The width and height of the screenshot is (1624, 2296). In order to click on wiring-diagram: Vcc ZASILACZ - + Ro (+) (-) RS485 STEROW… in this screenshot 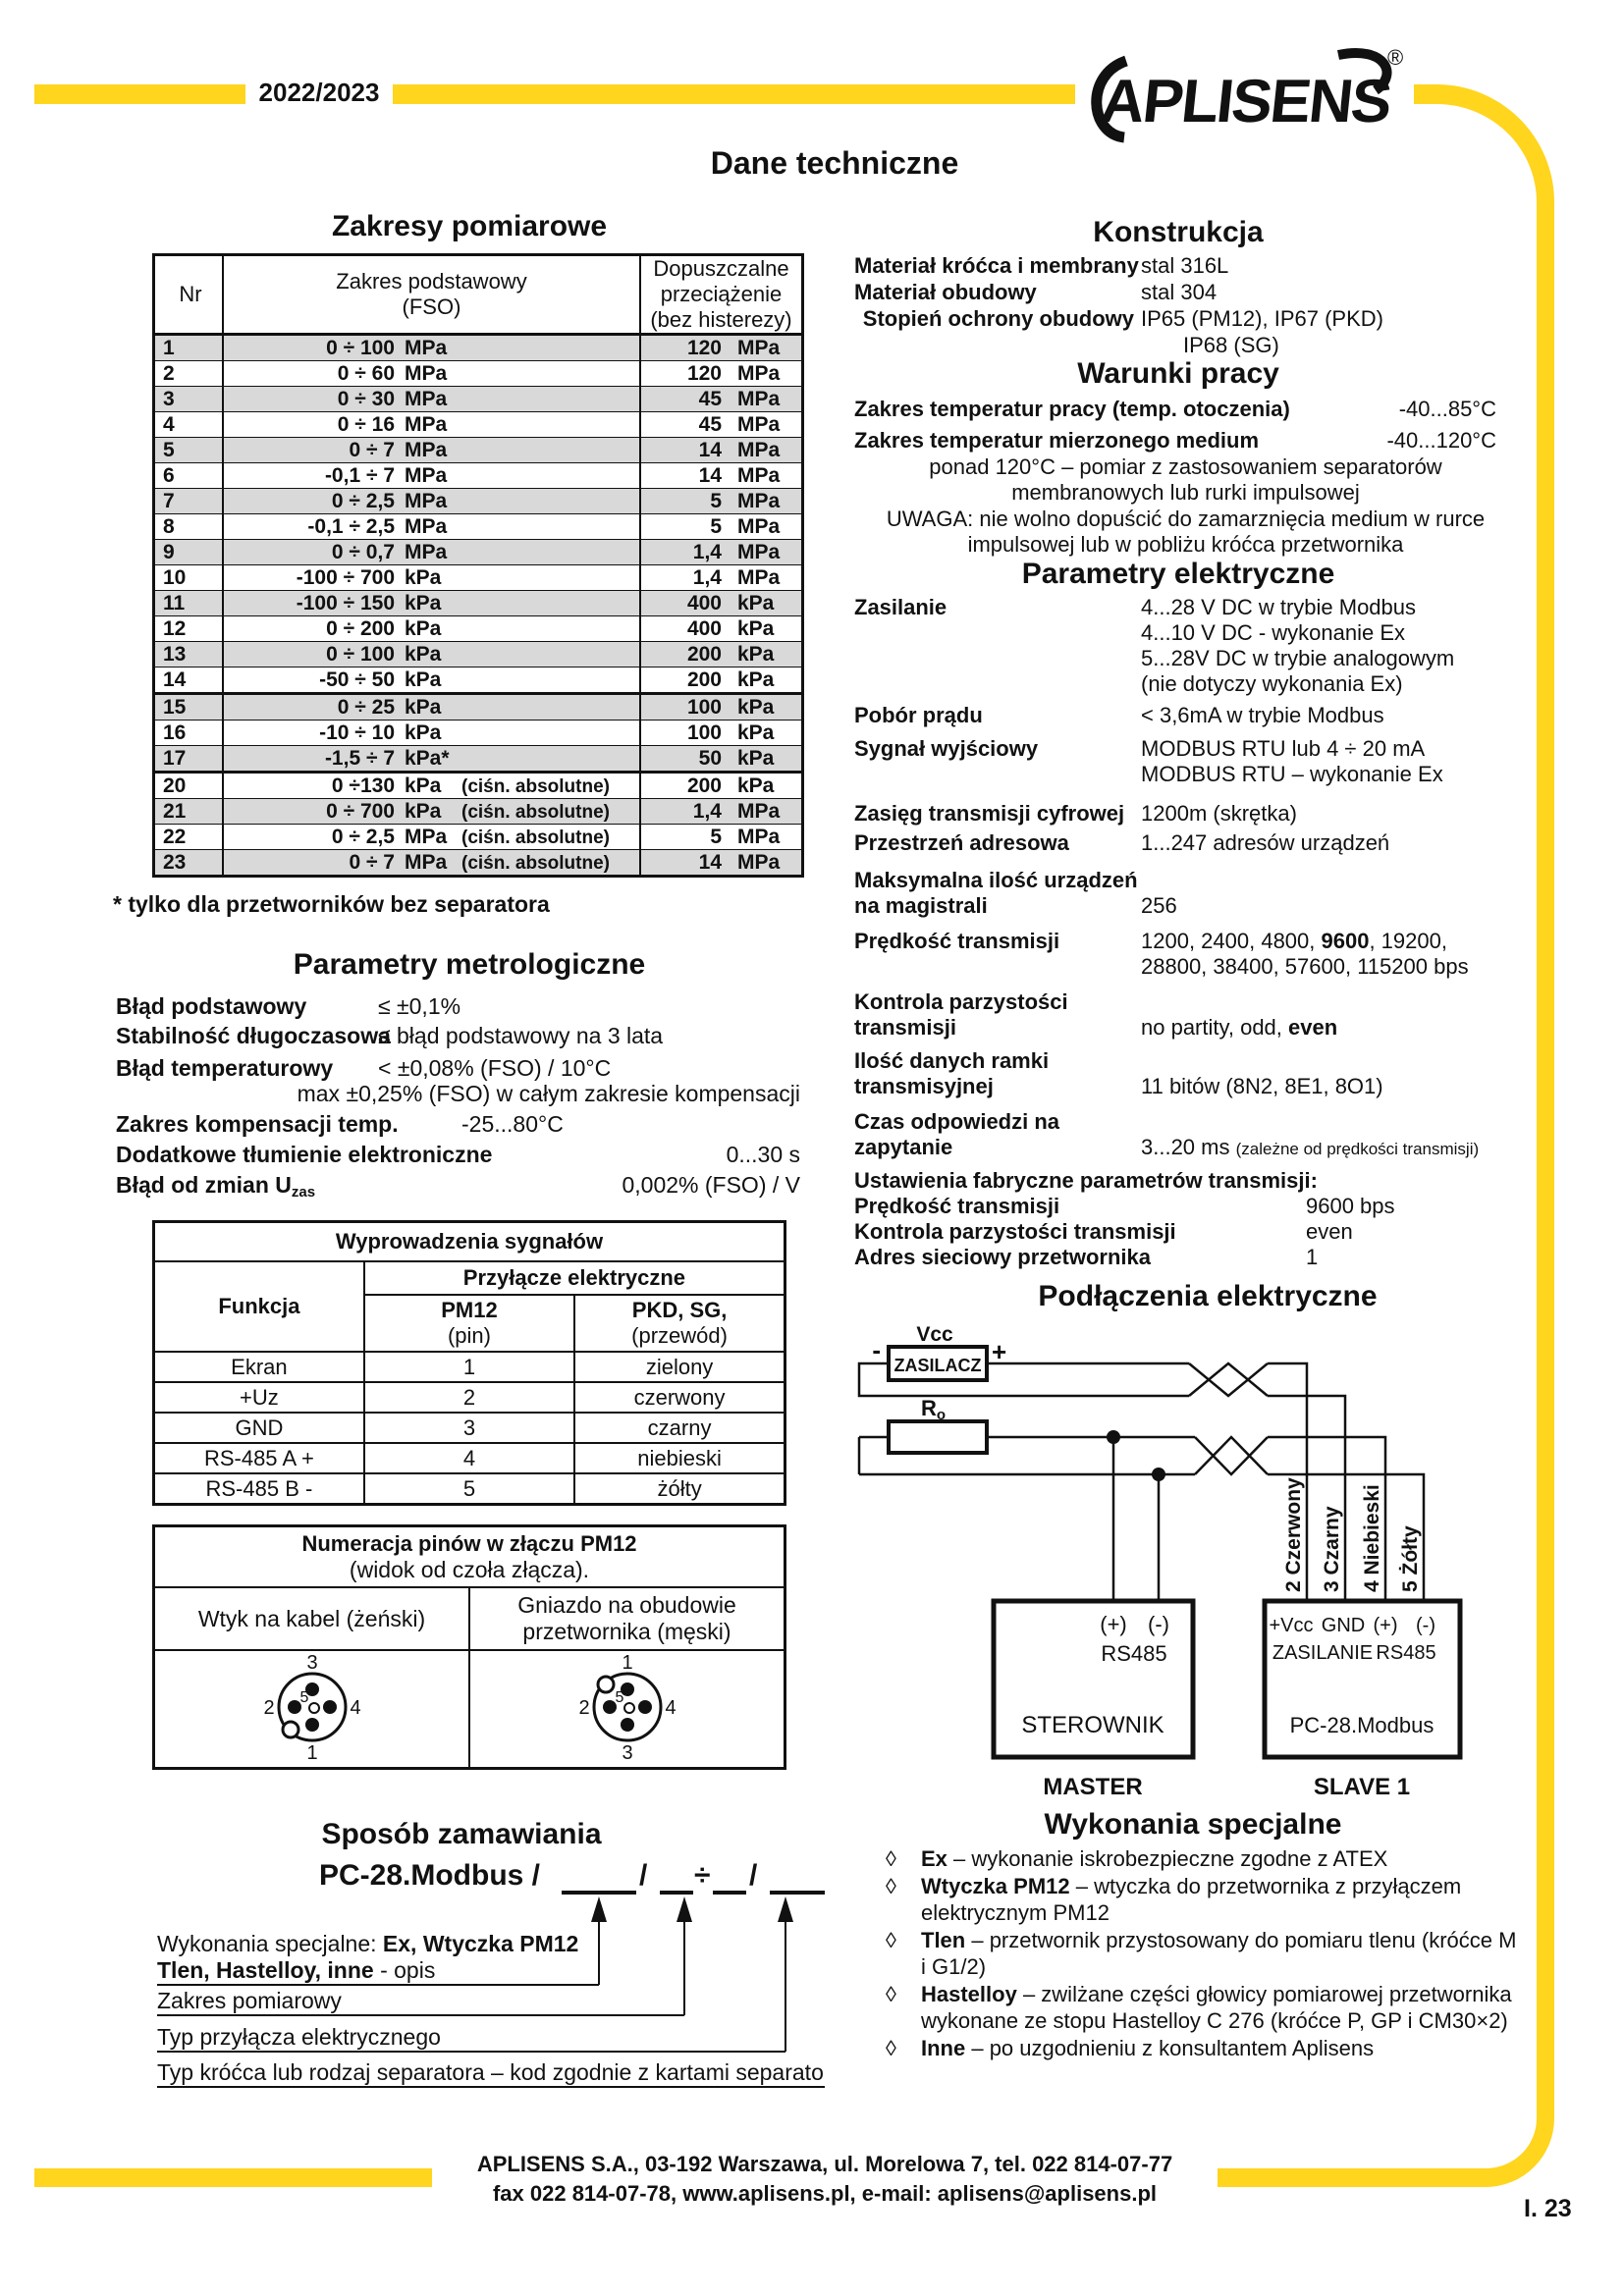, I will do `click(1160, 1562)`.